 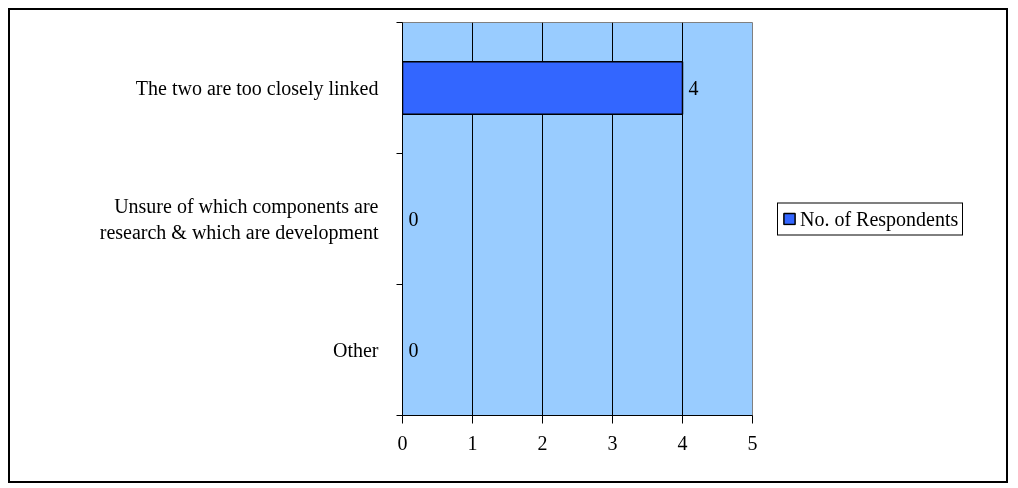 I want to click on legend-label: No. of Respondents, so click(x=879, y=218).